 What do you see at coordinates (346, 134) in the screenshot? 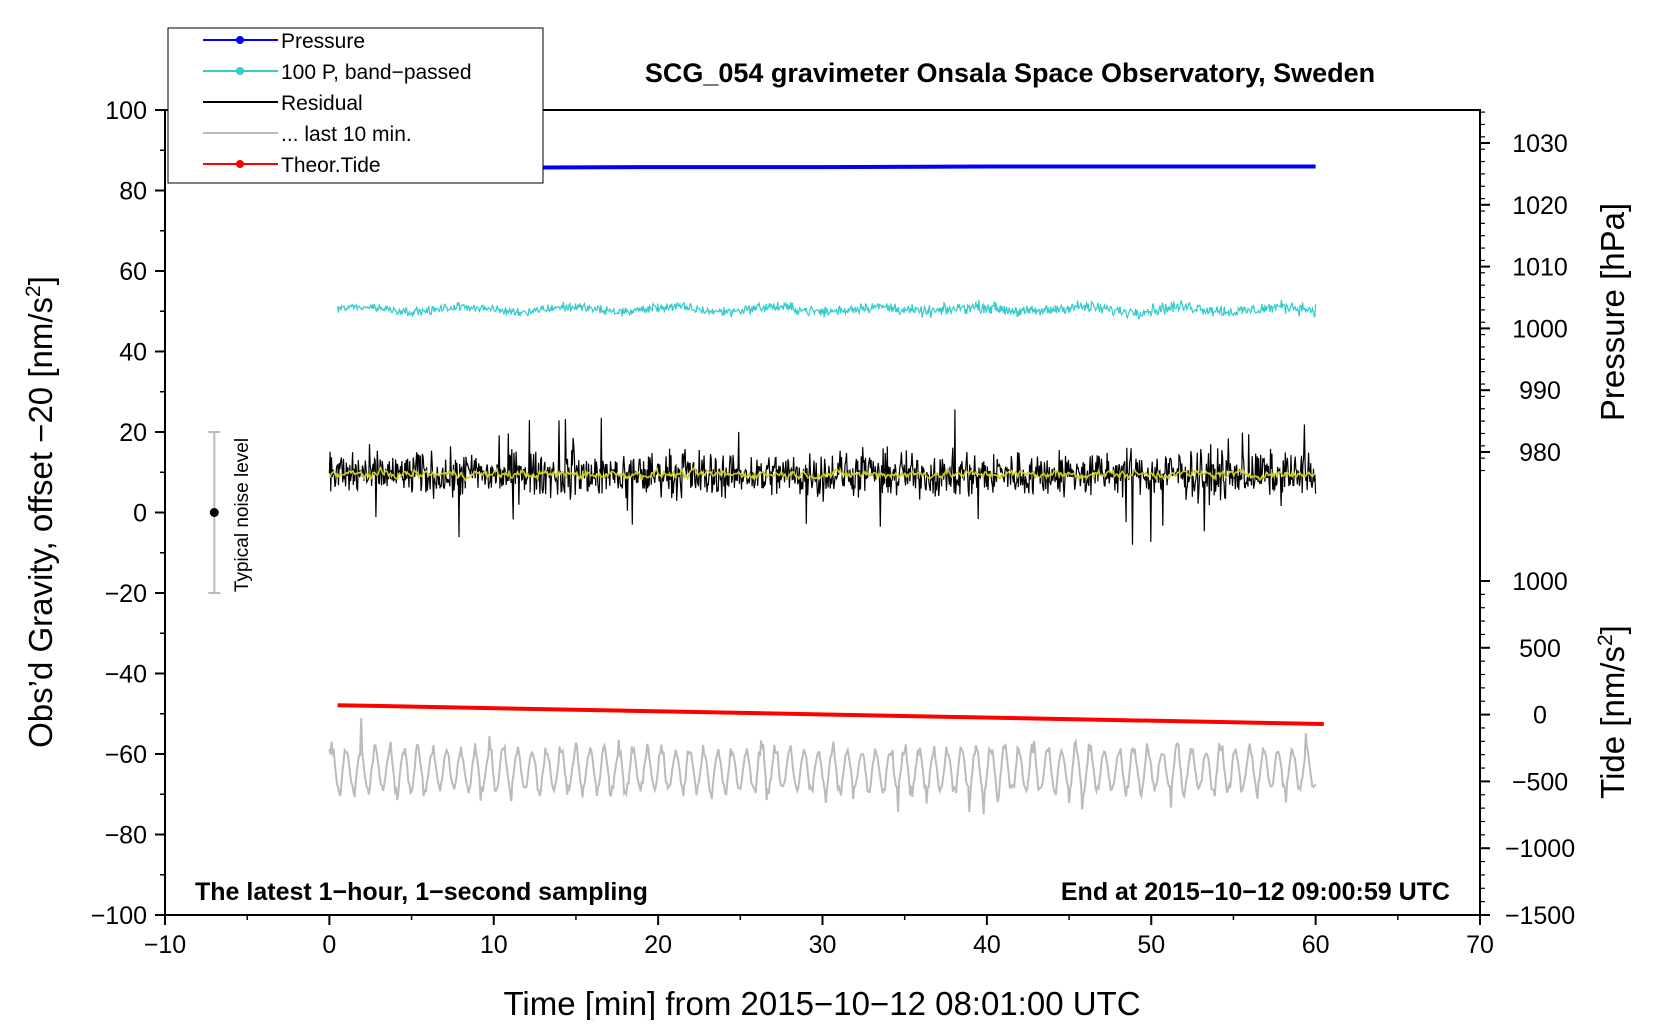
I see `legend-label: ... last 10 min.` at bounding box center [346, 134].